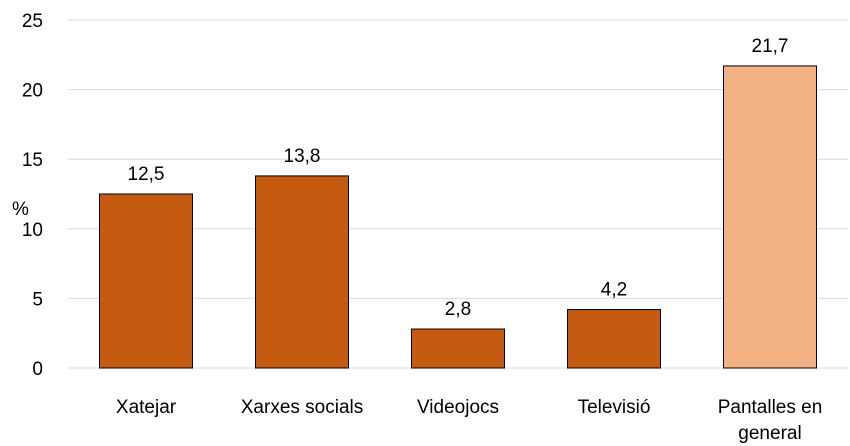 This screenshot has height=446, width=850. What do you see at coordinates (32, 160) in the screenshot?
I see `y-tick-label: 15` at bounding box center [32, 160].